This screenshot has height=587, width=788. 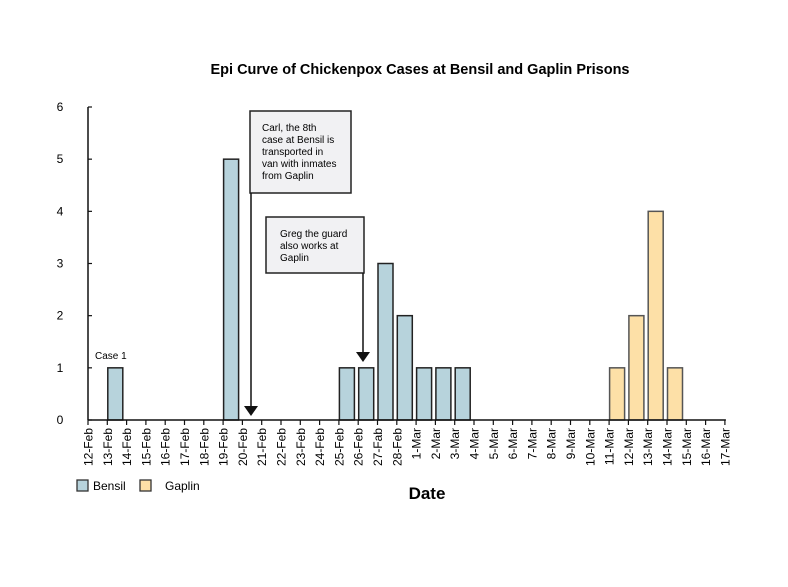 What do you see at coordinates (138, 486) in the screenshot?
I see `legend: Bensil Gaplin` at bounding box center [138, 486].